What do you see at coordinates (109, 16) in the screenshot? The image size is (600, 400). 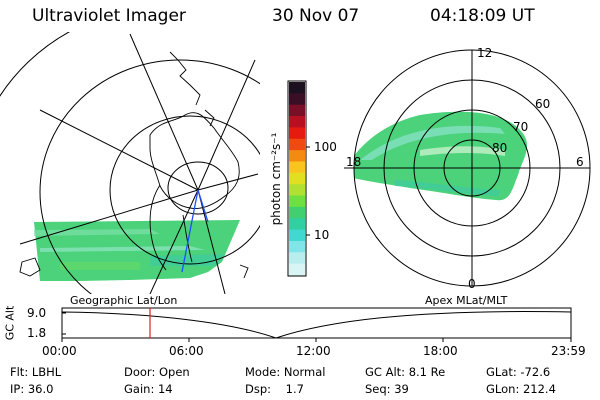 I see `instrument-title: Ultraviolet Imager` at bounding box center [109, 16].